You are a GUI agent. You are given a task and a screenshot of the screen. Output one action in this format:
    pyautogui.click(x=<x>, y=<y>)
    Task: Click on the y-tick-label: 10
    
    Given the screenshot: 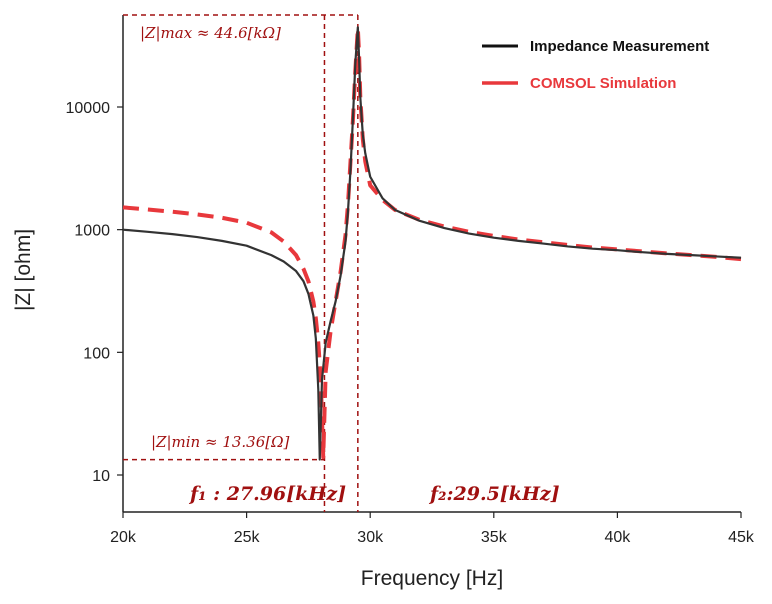 What is the action you would take?
    pyautogui.click(x=101, y=476)
    